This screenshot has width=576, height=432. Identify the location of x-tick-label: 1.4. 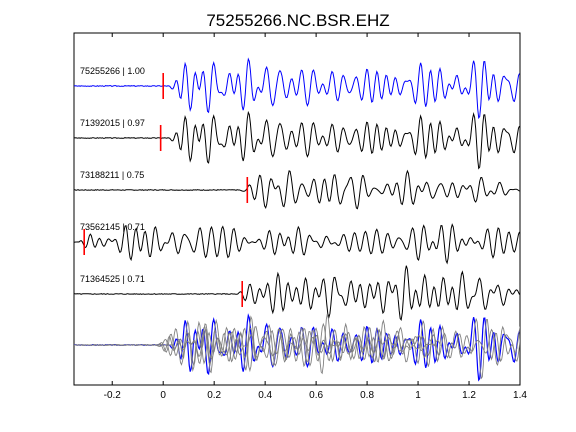
(520, 395).